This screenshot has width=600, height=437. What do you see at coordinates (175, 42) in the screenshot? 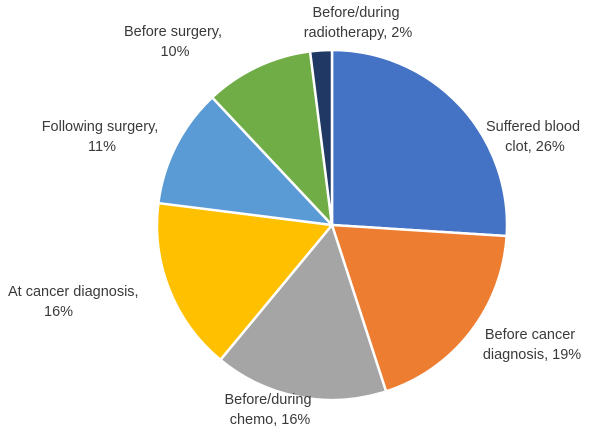
I see `label-before-surgery: Before surgery, 10%` at bounding box center [175, 42].